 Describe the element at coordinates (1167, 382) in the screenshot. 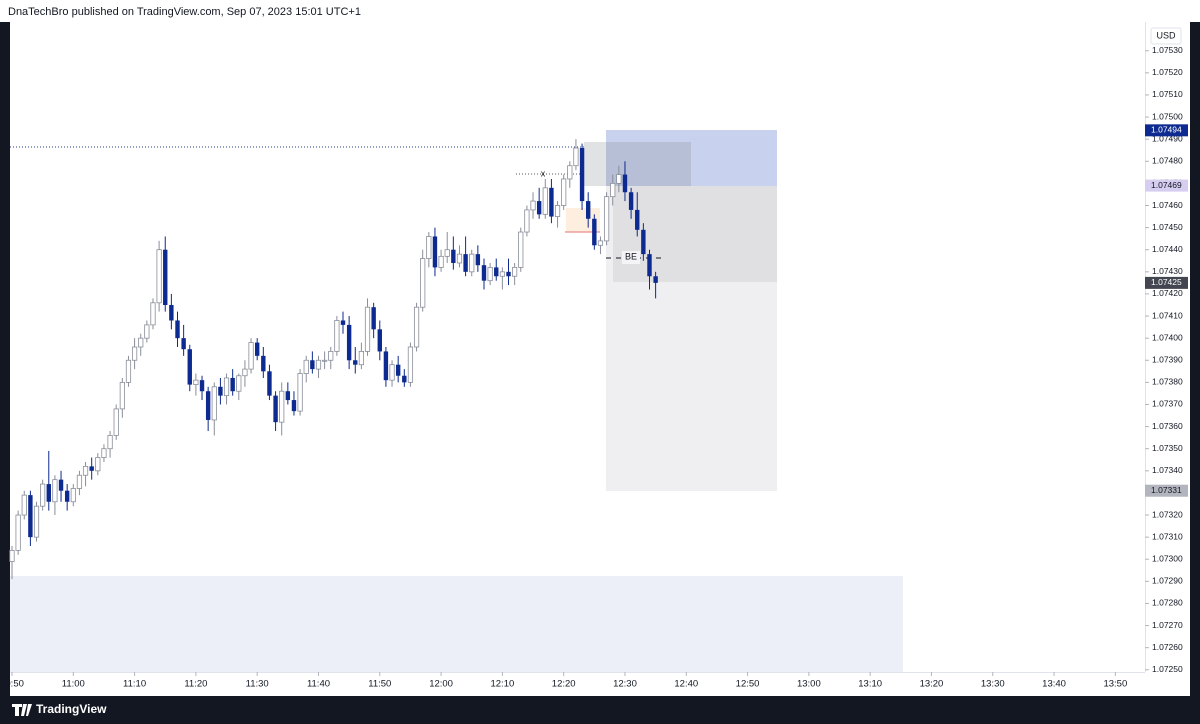

I see `y-tick-label: 1.07380` at that location.